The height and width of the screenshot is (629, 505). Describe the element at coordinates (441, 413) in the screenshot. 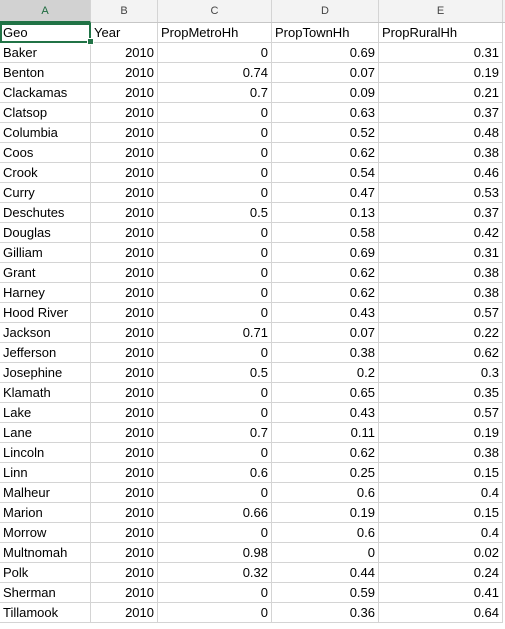

I see `cell-e20: 0.57` at that location.